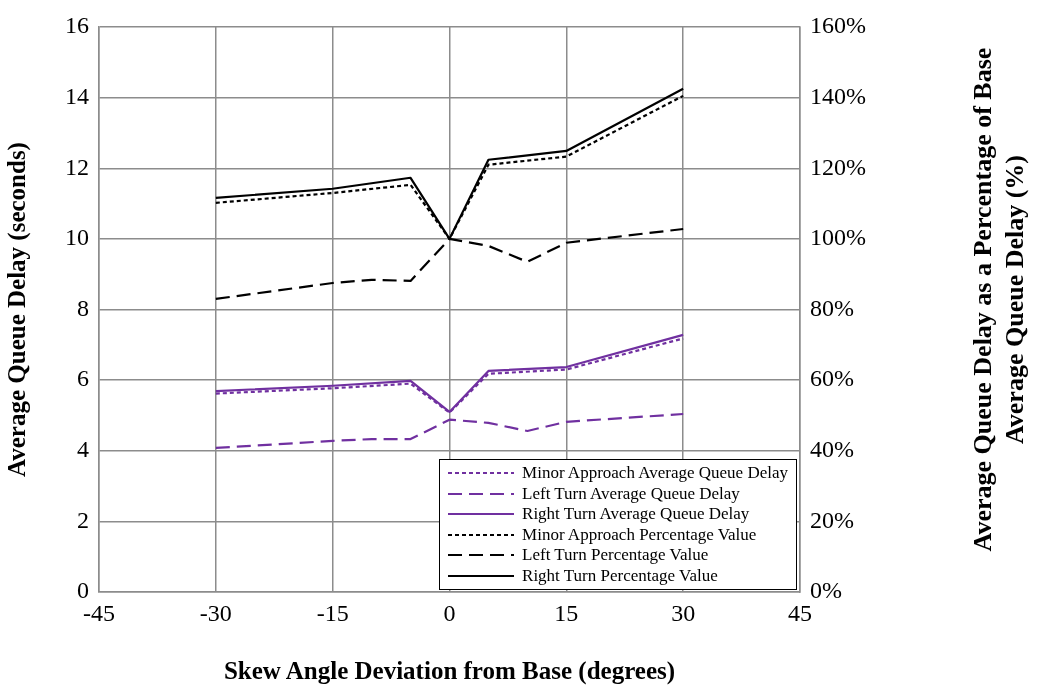 The width and height of the screenshot is (1062, 688). Describe the element at coordinates (215, 612) in the screenshot. I see `x-tick-label: -30` at that location.